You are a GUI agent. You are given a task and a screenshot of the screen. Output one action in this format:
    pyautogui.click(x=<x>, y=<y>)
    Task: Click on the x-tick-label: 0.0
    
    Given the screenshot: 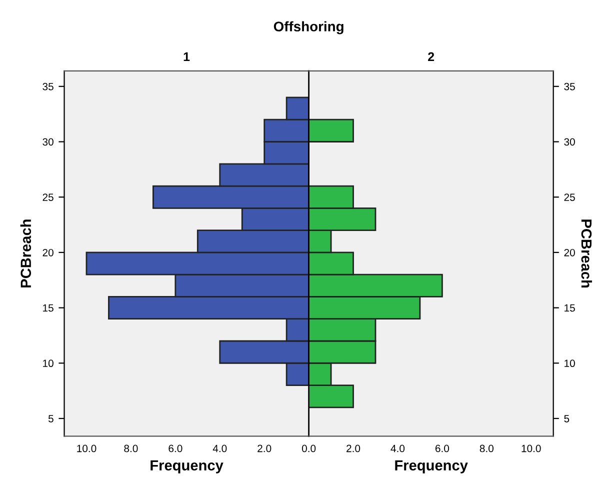 What is the action you would take?
    pyautogui.click(x=309, y=448)
    